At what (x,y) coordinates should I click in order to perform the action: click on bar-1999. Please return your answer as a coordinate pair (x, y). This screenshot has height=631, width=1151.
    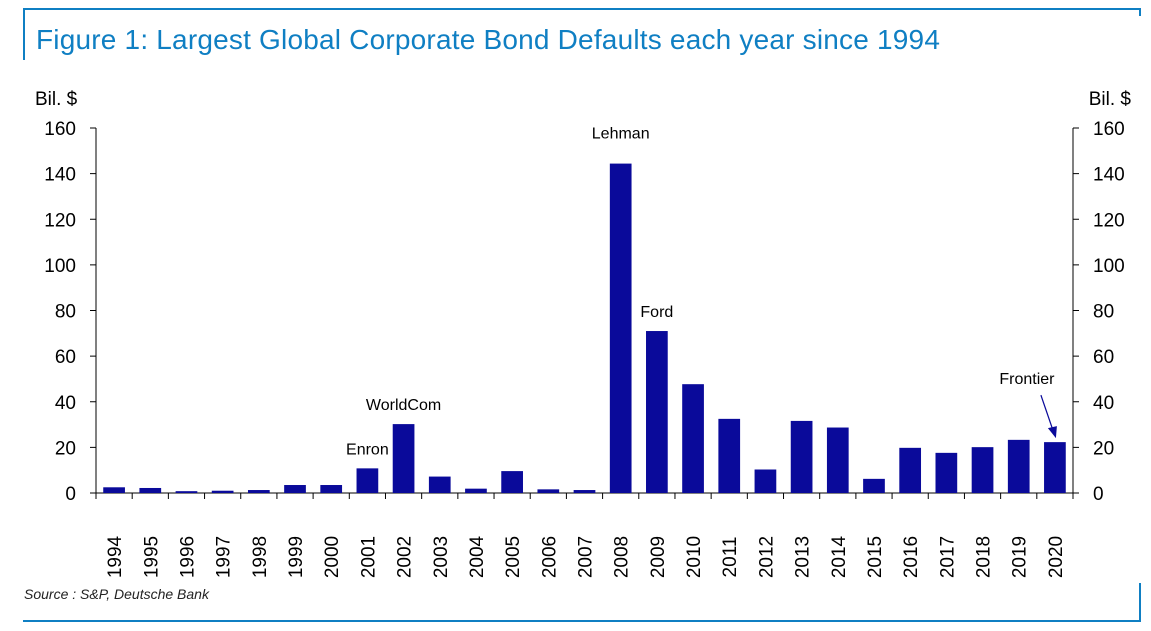
    Looking at the image, I should click on (295, 489).